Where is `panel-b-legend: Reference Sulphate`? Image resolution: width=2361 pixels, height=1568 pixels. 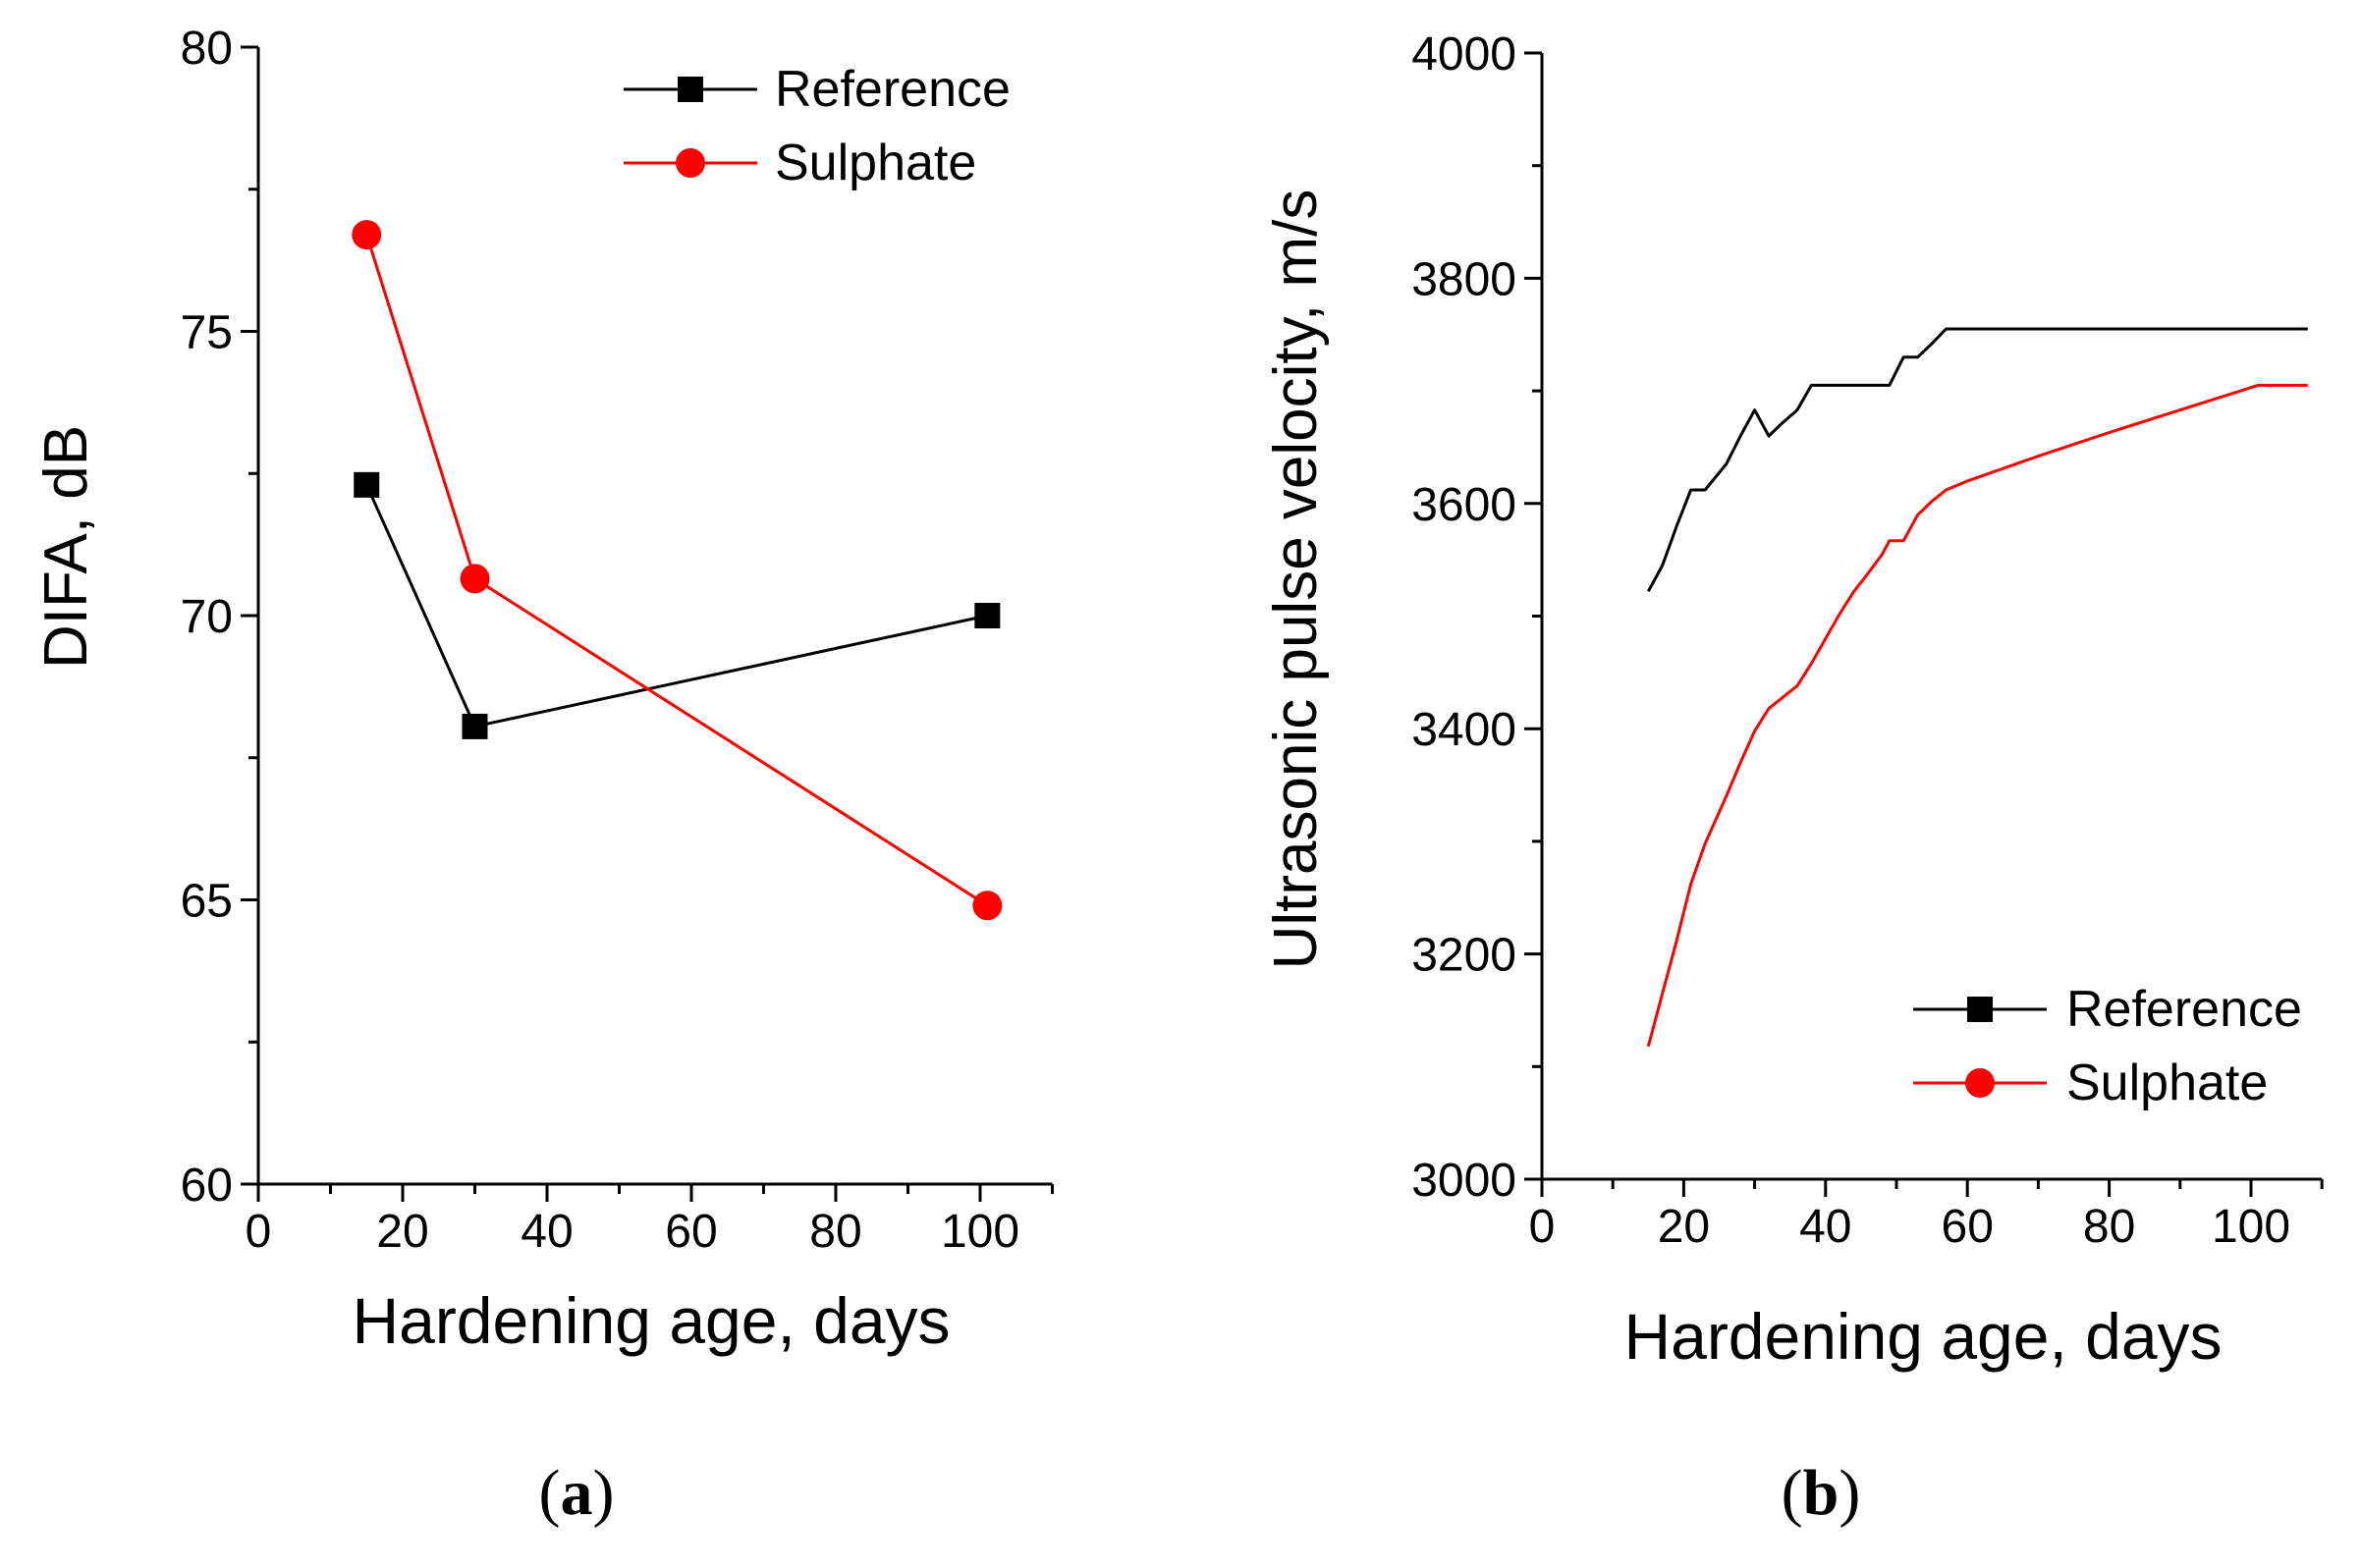
panel-b-legend: Reference Sulphate is located at coordinates (2108, 1046).